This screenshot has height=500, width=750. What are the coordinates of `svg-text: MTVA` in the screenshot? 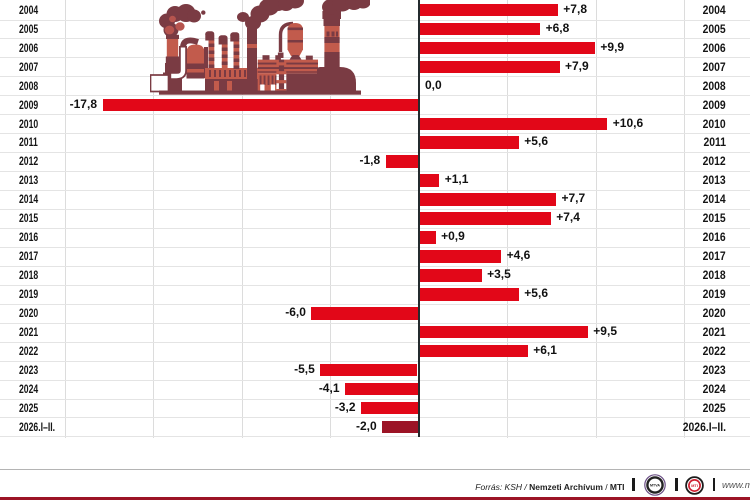 It's located at (655, 485).